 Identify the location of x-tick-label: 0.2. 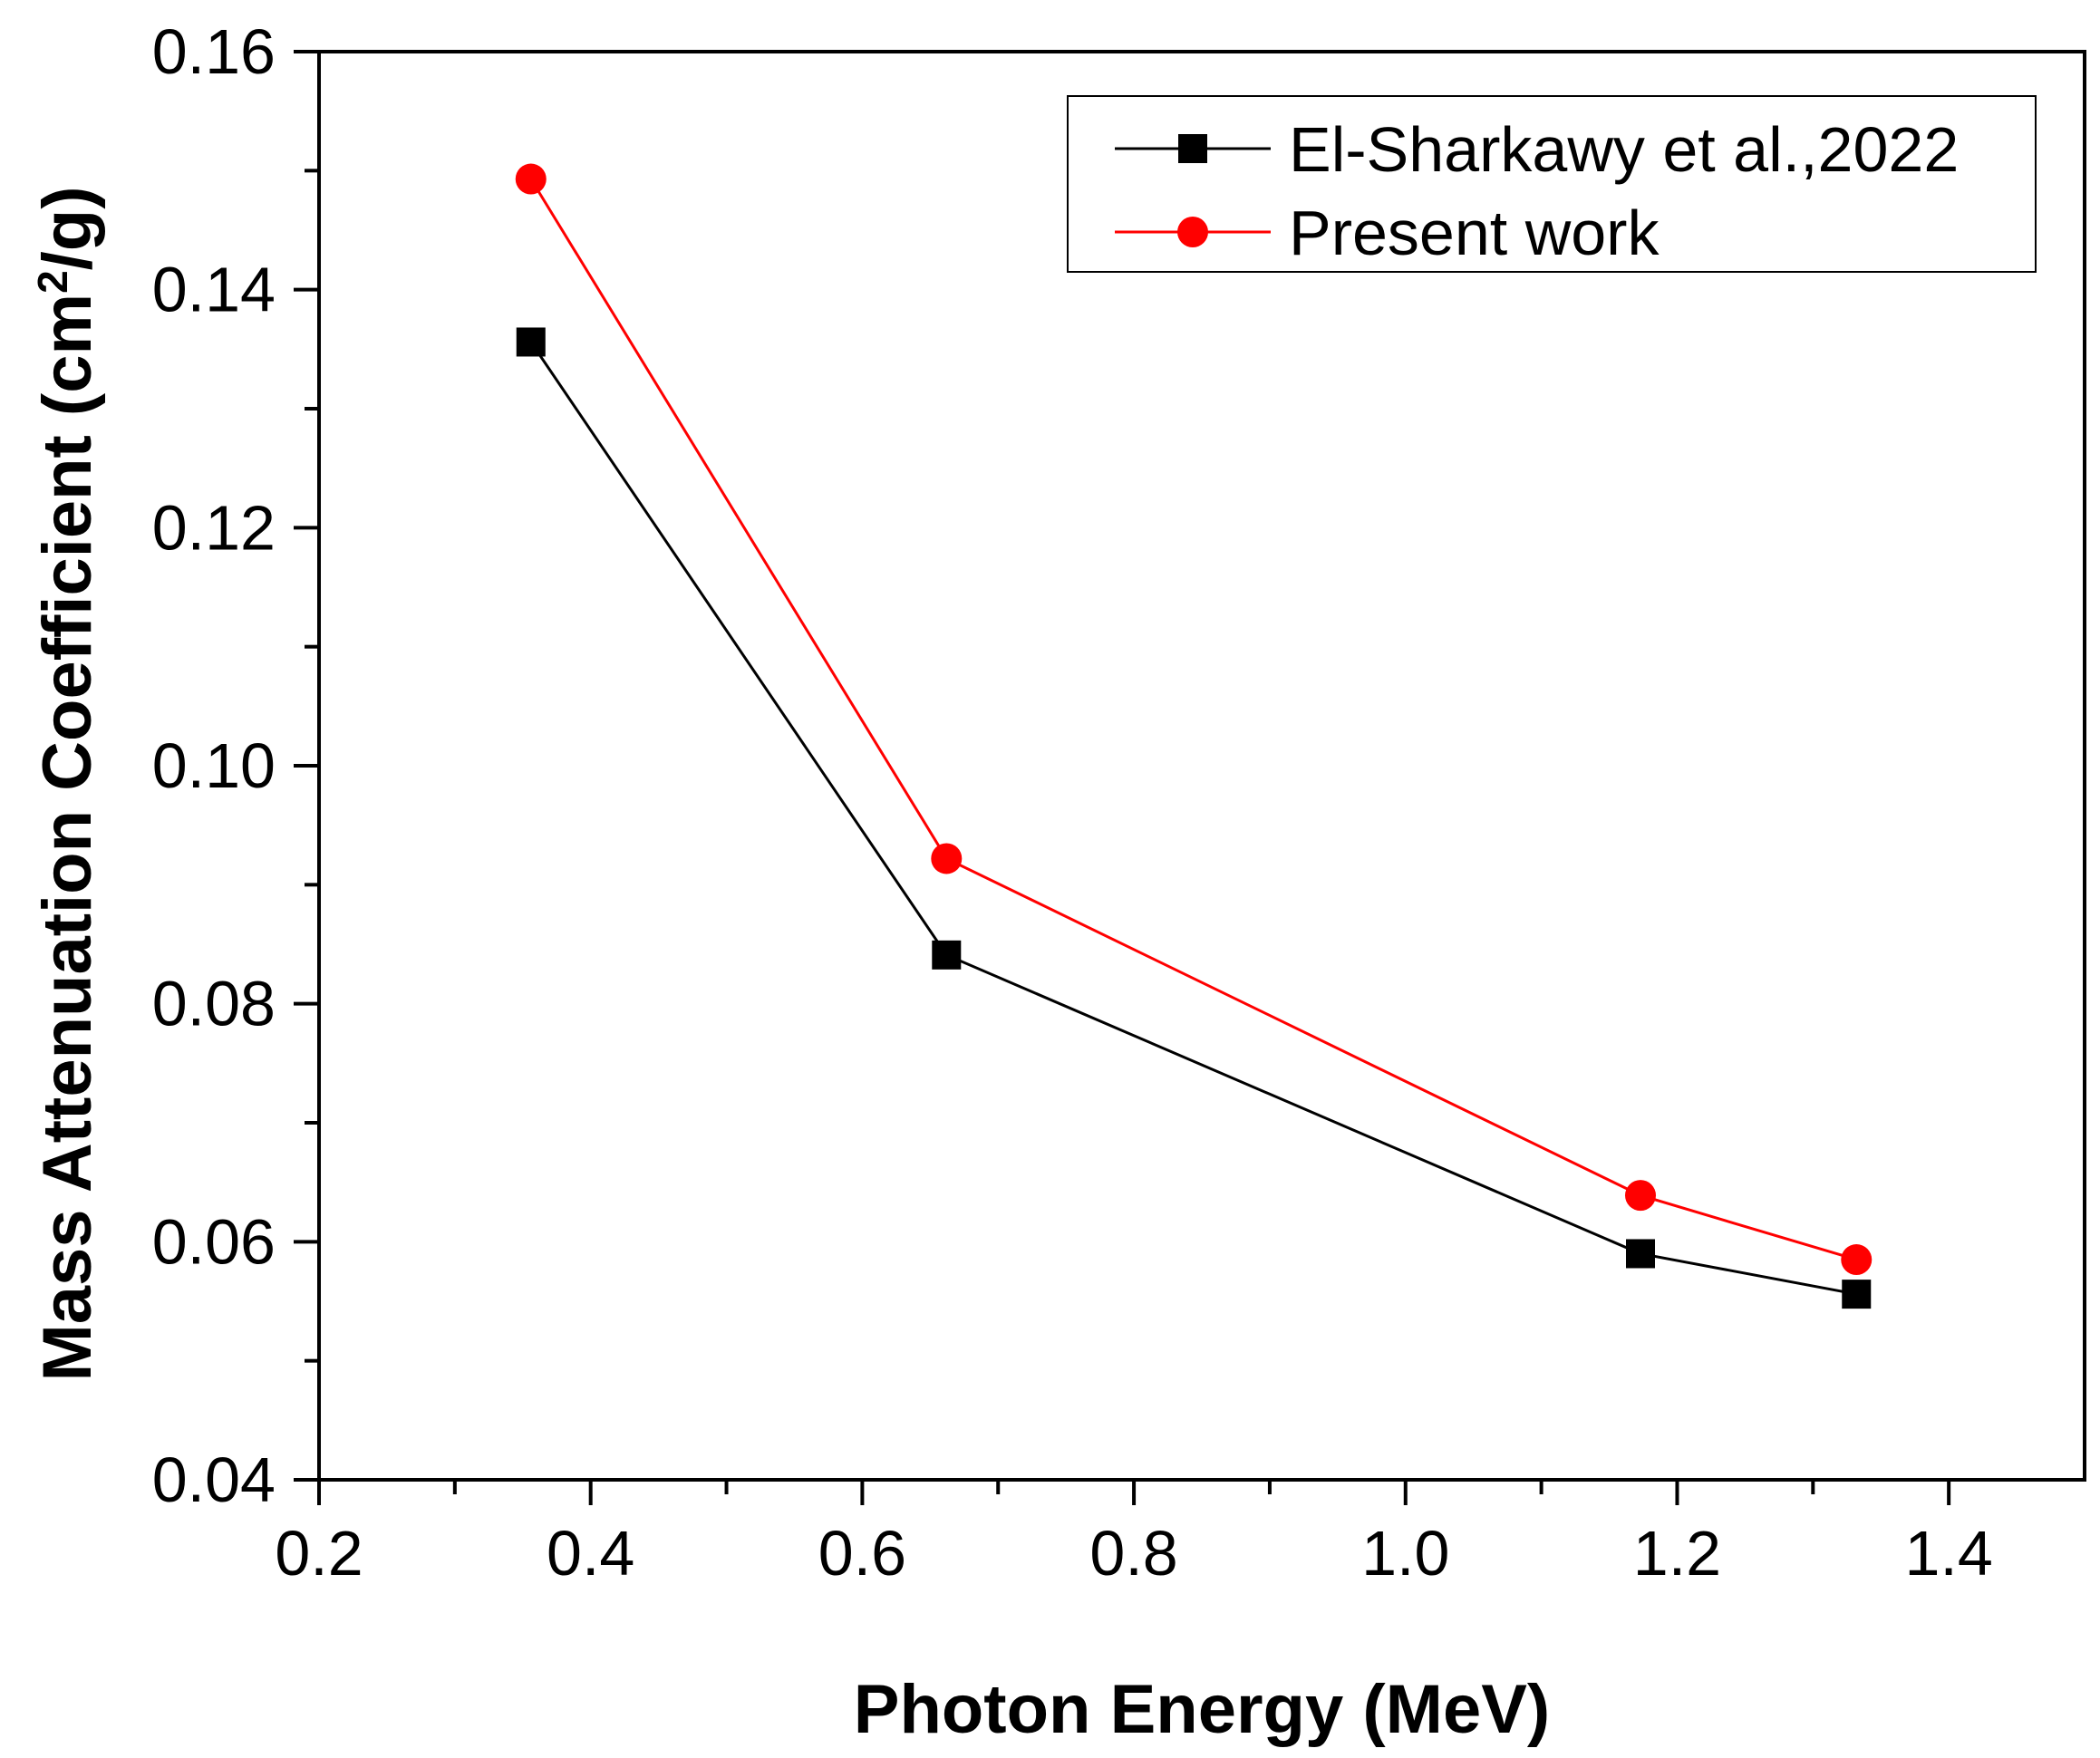
(319, 1553).